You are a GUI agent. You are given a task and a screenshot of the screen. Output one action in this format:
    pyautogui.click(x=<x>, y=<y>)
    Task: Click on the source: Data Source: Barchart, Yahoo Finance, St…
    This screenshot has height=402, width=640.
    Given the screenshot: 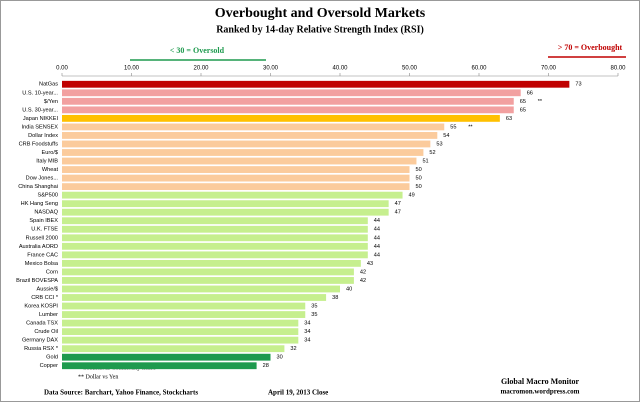 What is the action you would take?
    pyautogui.click(x=121, y=393)
    